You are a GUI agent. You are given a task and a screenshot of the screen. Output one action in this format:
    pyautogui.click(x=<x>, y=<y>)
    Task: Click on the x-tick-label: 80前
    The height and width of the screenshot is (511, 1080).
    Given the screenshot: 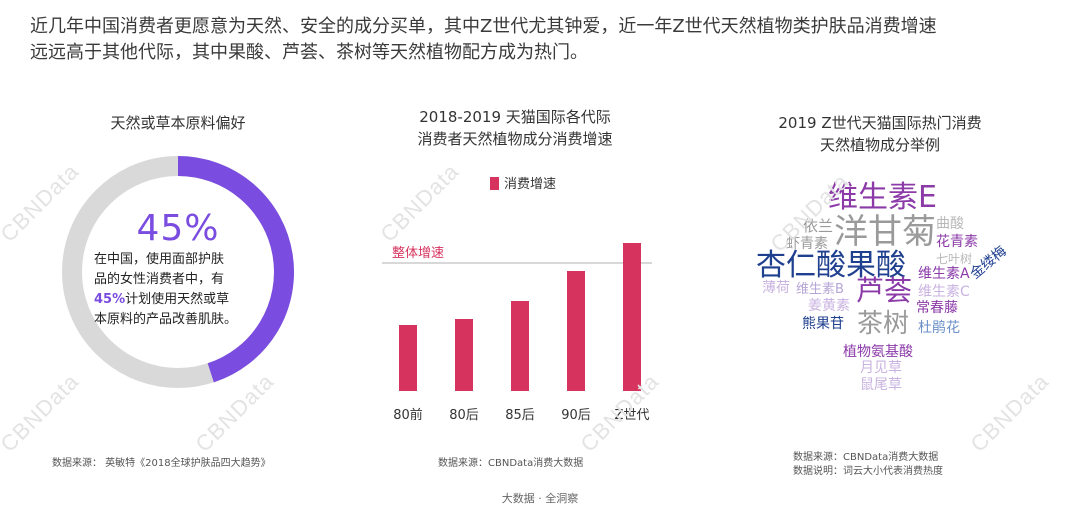 What is the action you would take?
    pyautogui.click(x=408, y=415)
    